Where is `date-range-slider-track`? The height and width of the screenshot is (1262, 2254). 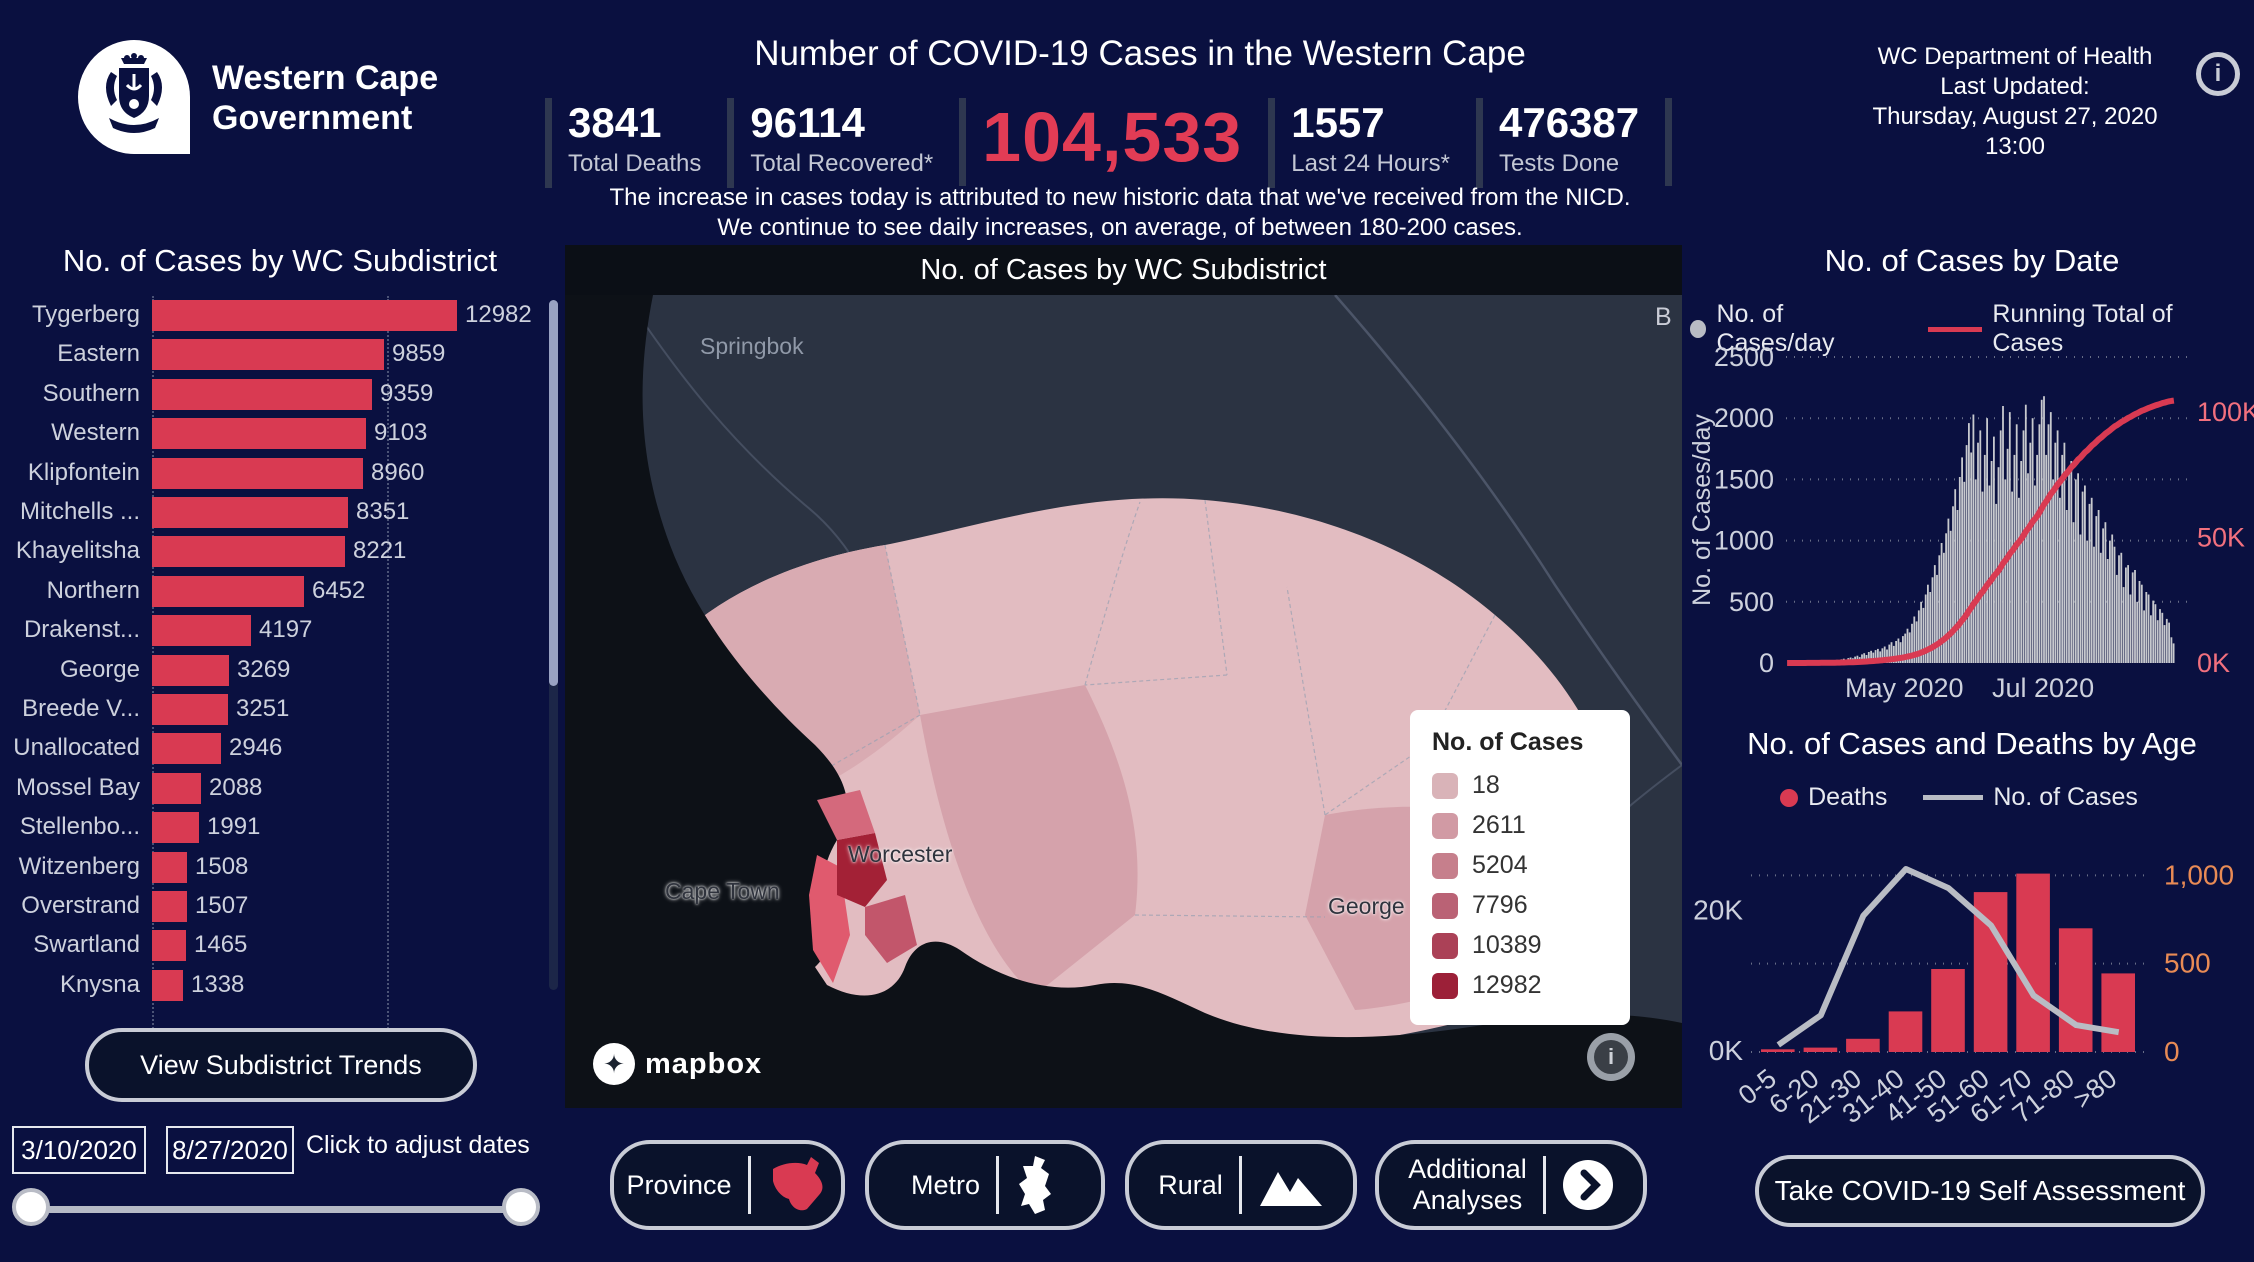 date-range-slider-track is located at coordinates (275, 1209).